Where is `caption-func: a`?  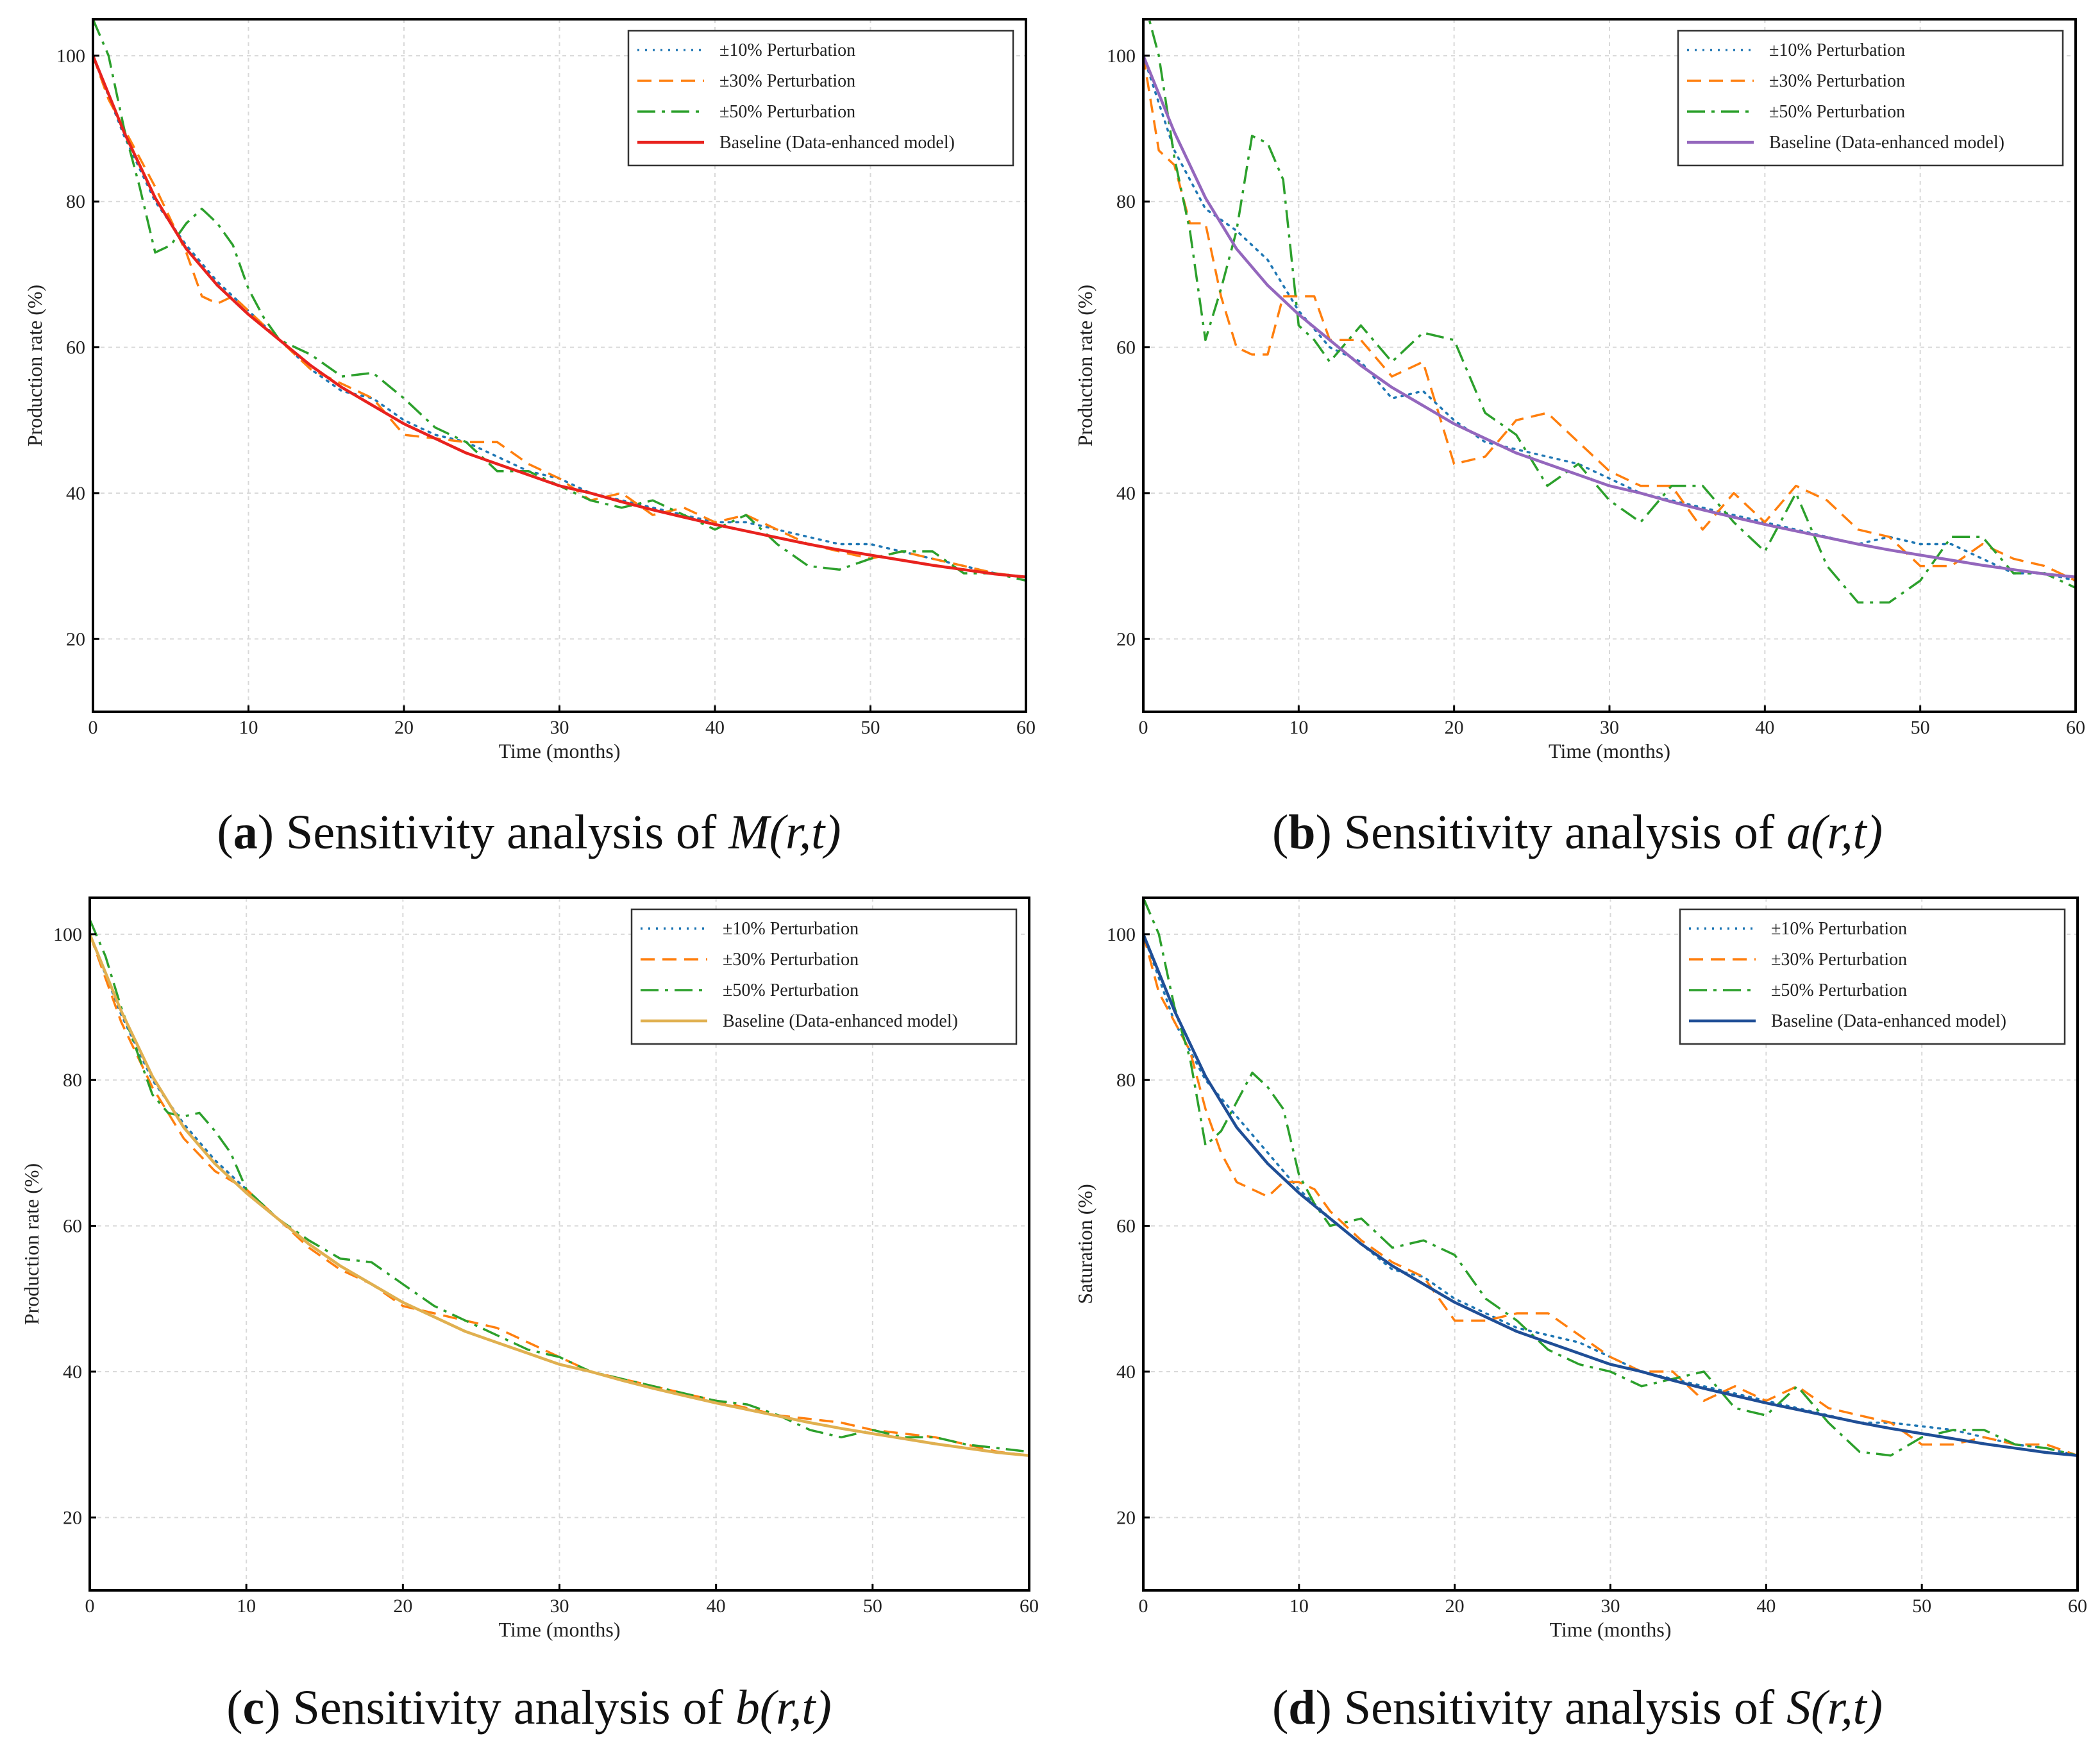 caption-func: a is located at coordinates (1798, 832).